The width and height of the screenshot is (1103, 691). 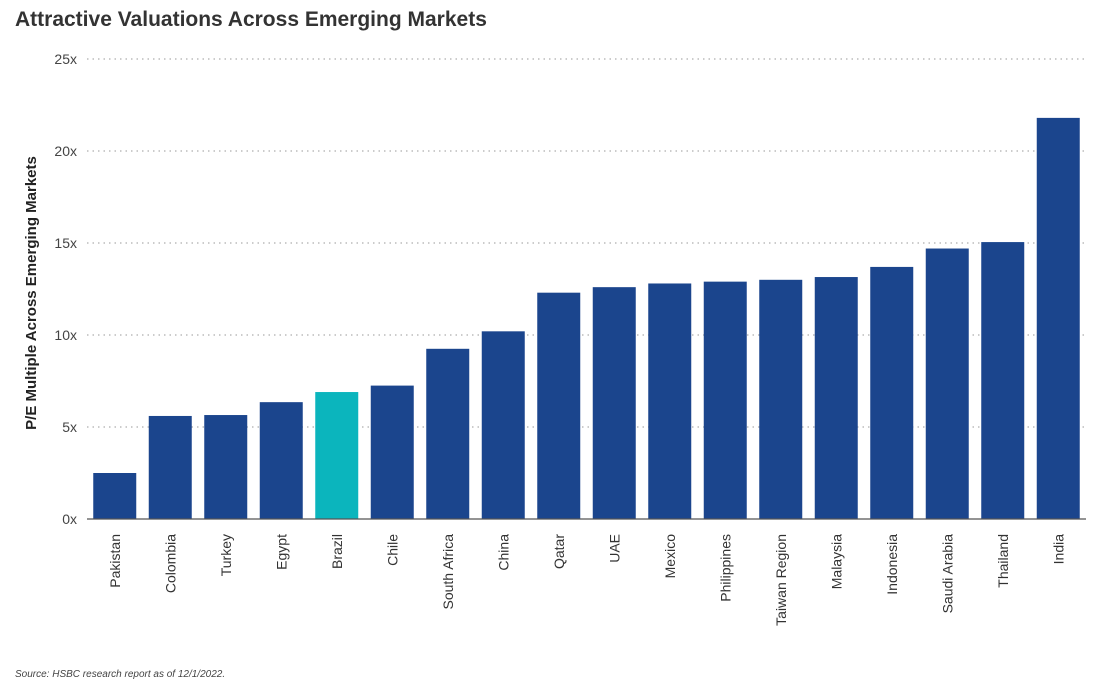 What do you see at coordinates (614, 548) in the screenshot?
I see `x-tick-label: UAE` at bounding box center [614, 548].